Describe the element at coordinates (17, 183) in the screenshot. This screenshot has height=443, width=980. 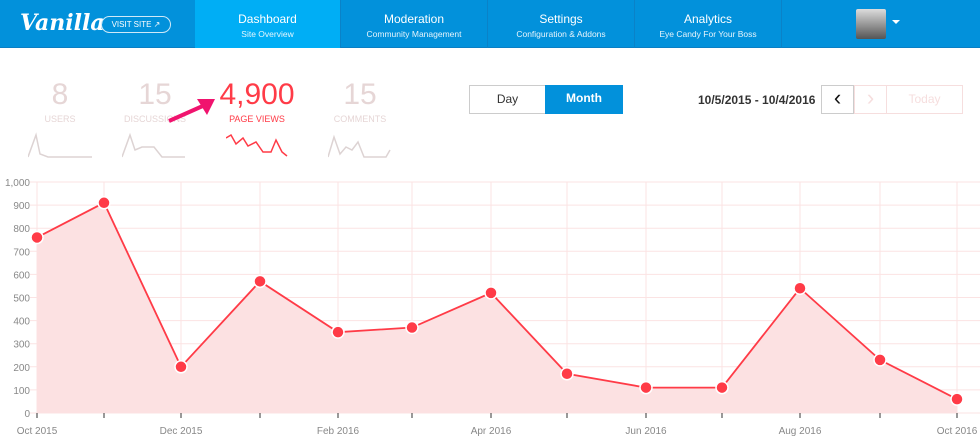
I see `y-tick-label: 1,000` at that location.